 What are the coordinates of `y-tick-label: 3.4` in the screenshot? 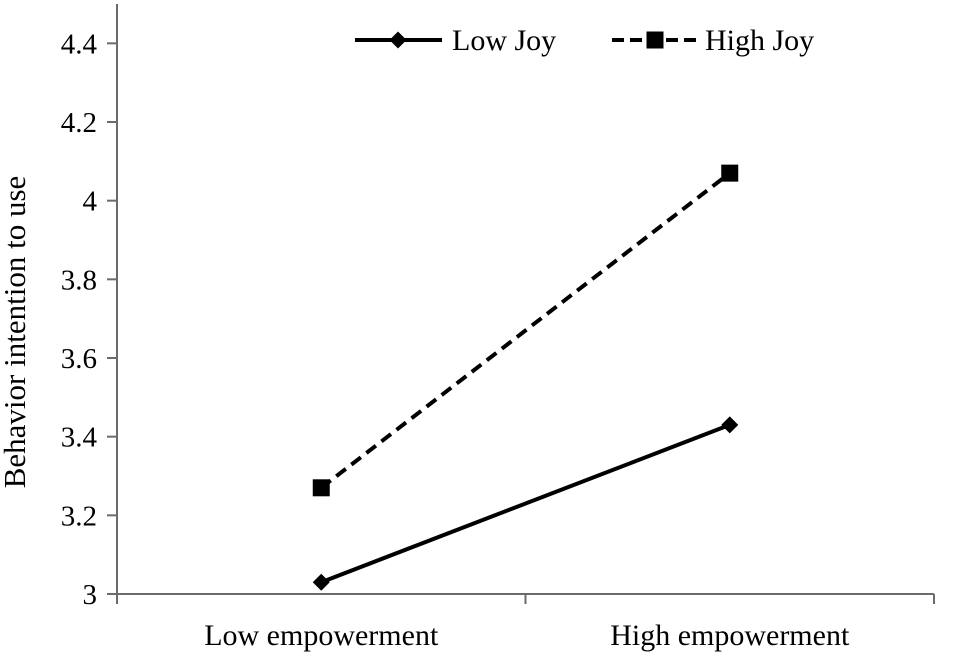 It's located at (79, 438).